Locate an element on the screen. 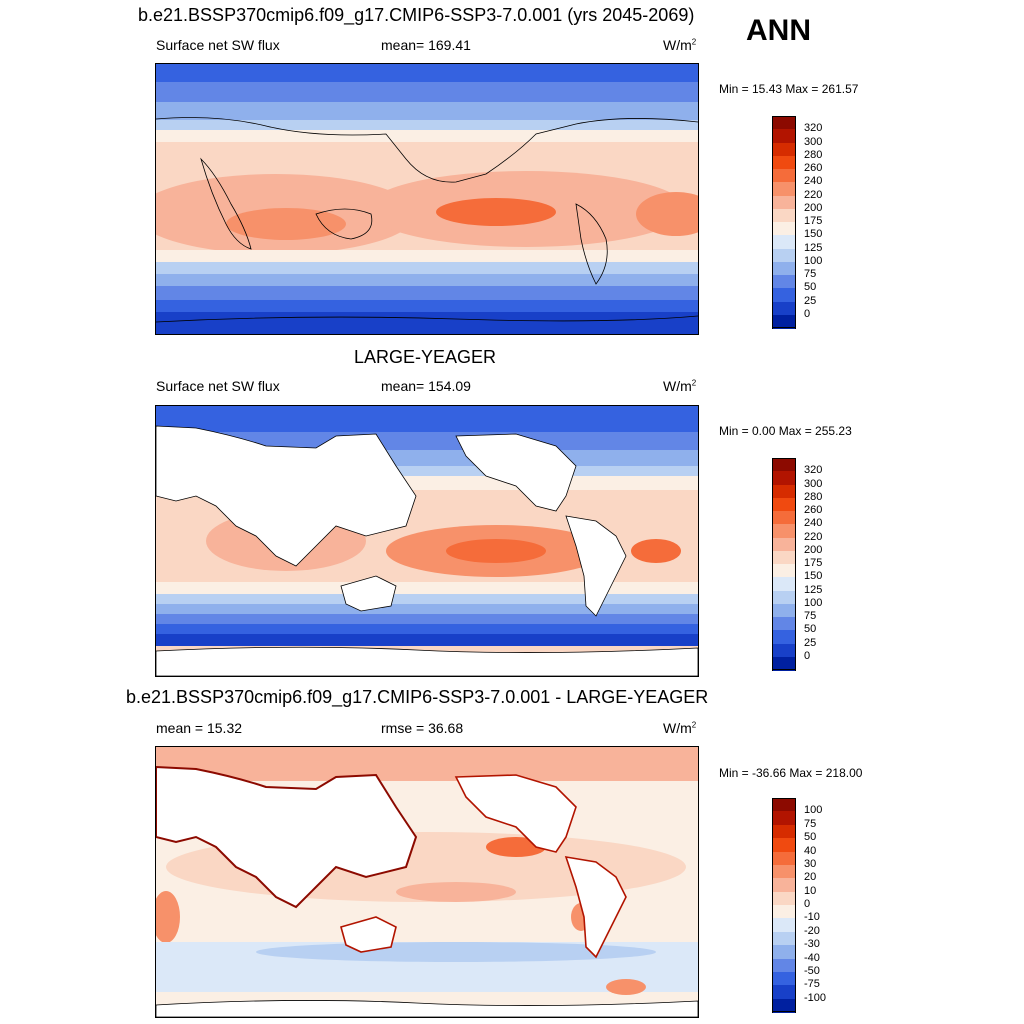  panel2-minmax: Min = 0.00 Max = 255.23 is located at coordinates (785, 431).